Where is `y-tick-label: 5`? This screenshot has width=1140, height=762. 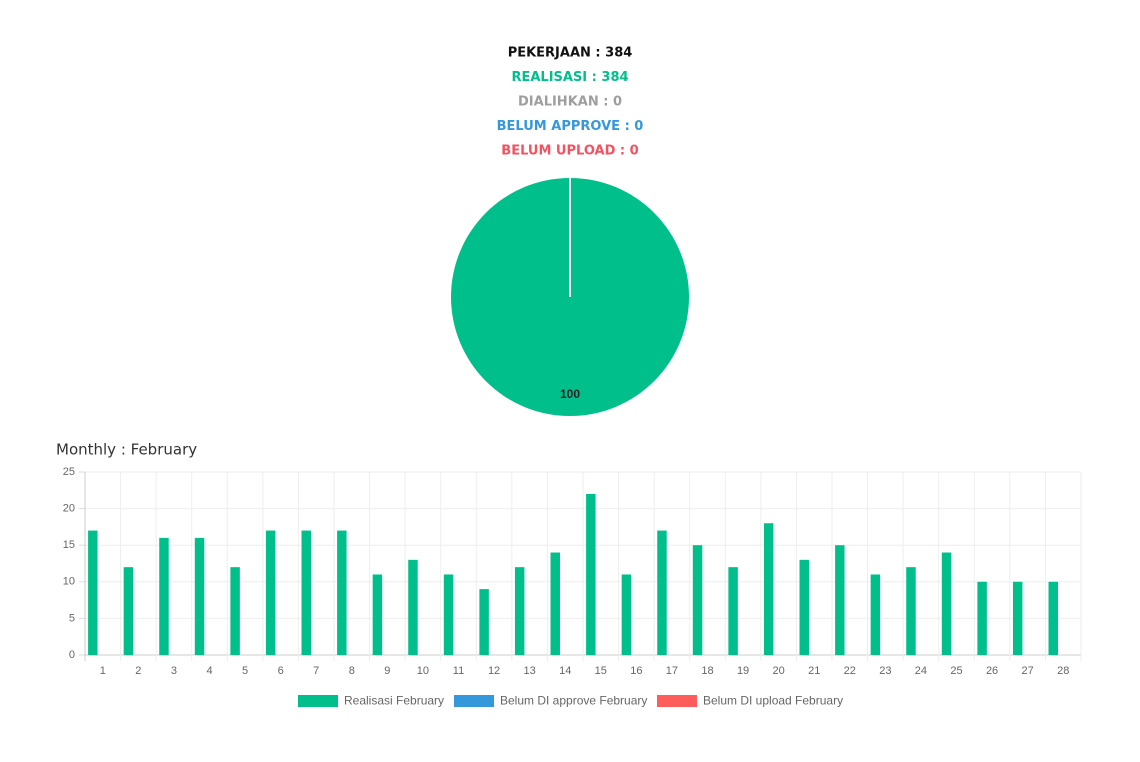 y-tick-label: 5 is located at coordinates (72, 618).